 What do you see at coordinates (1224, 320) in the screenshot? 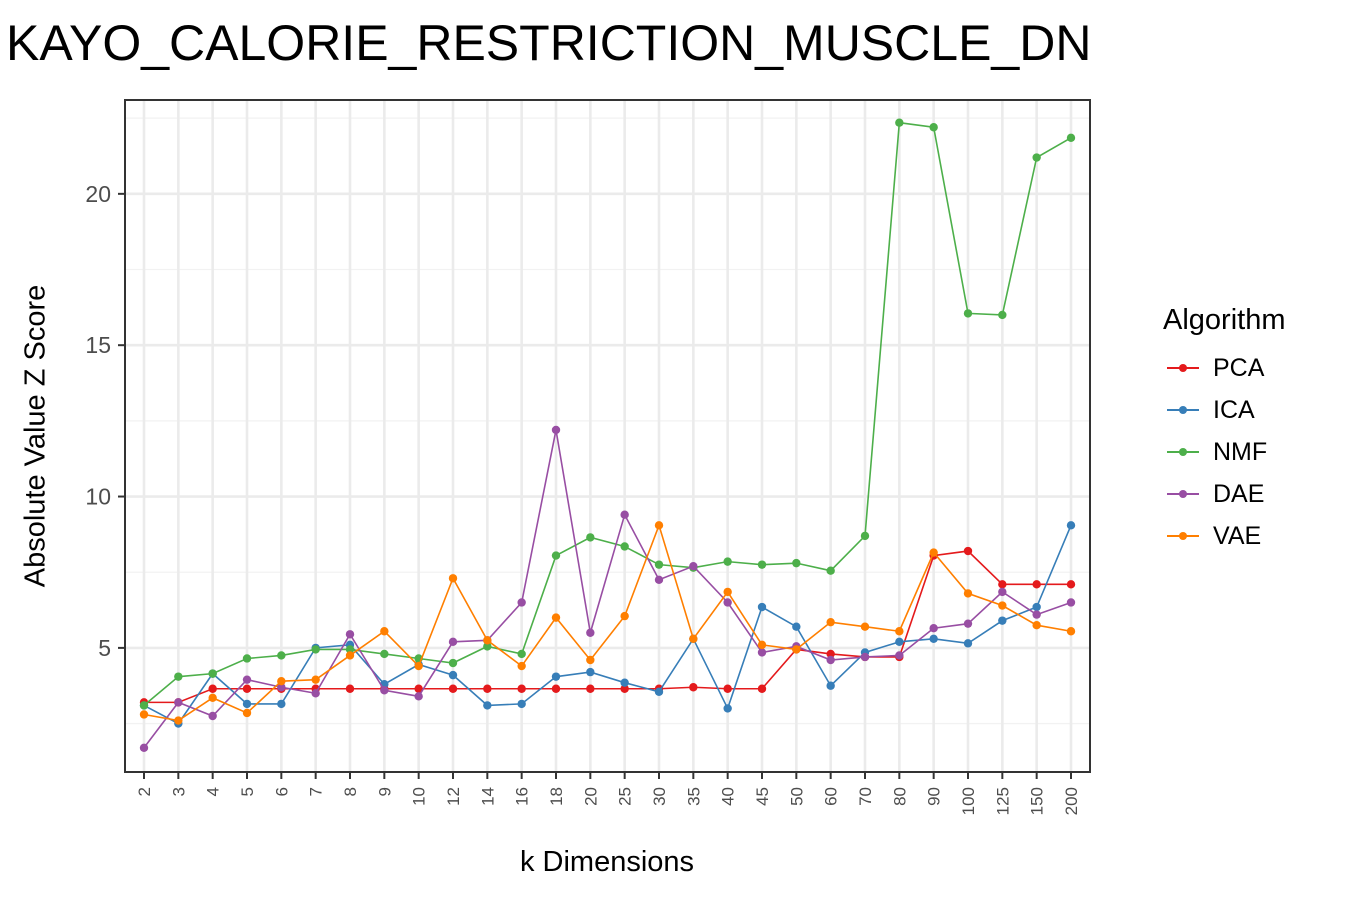
I see `legend-title: Algorithm` at bounding box center [1224, 320].